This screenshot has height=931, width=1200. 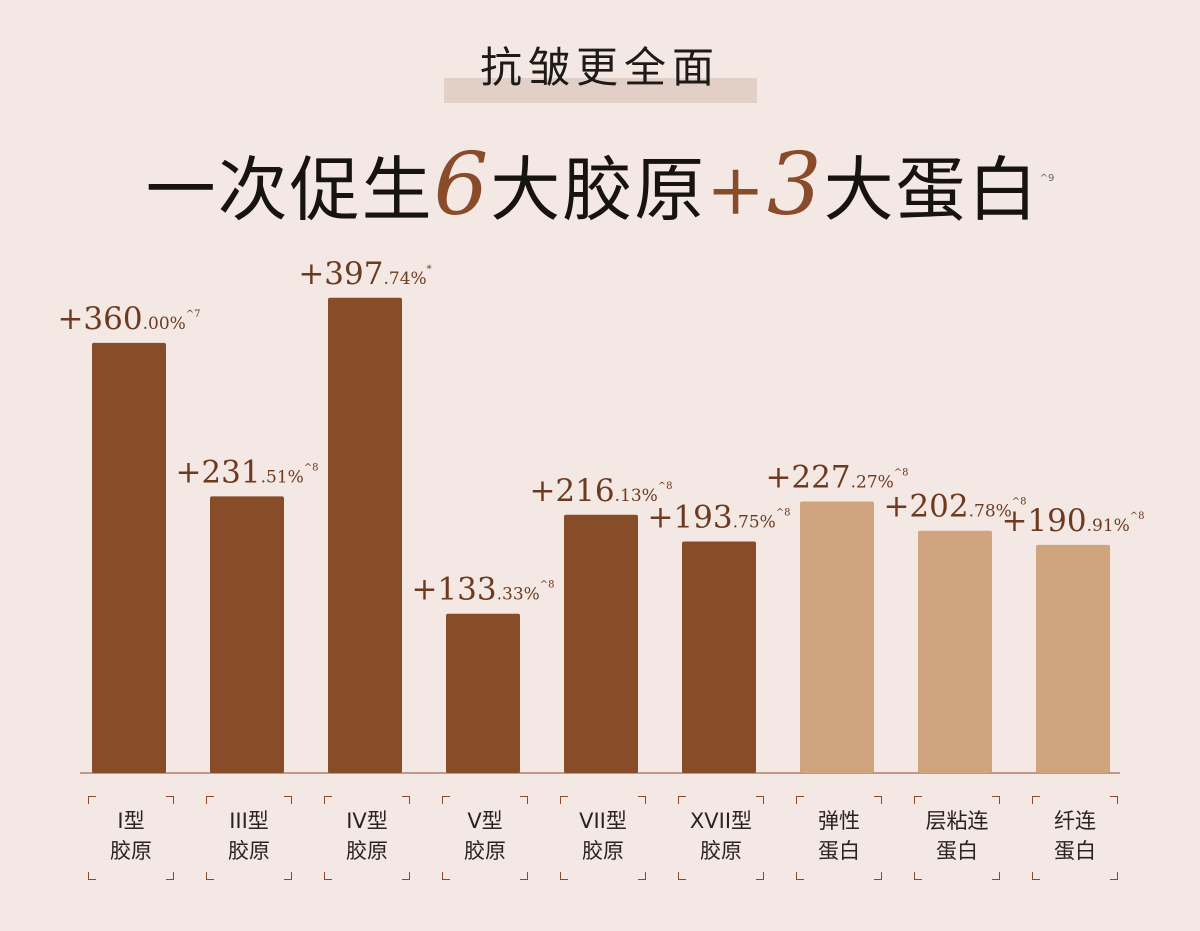 What do you see at coordinates (404, 279) in the screenshot?
I see `value-label-decimal: .74%` at bounding box center [404, 279].